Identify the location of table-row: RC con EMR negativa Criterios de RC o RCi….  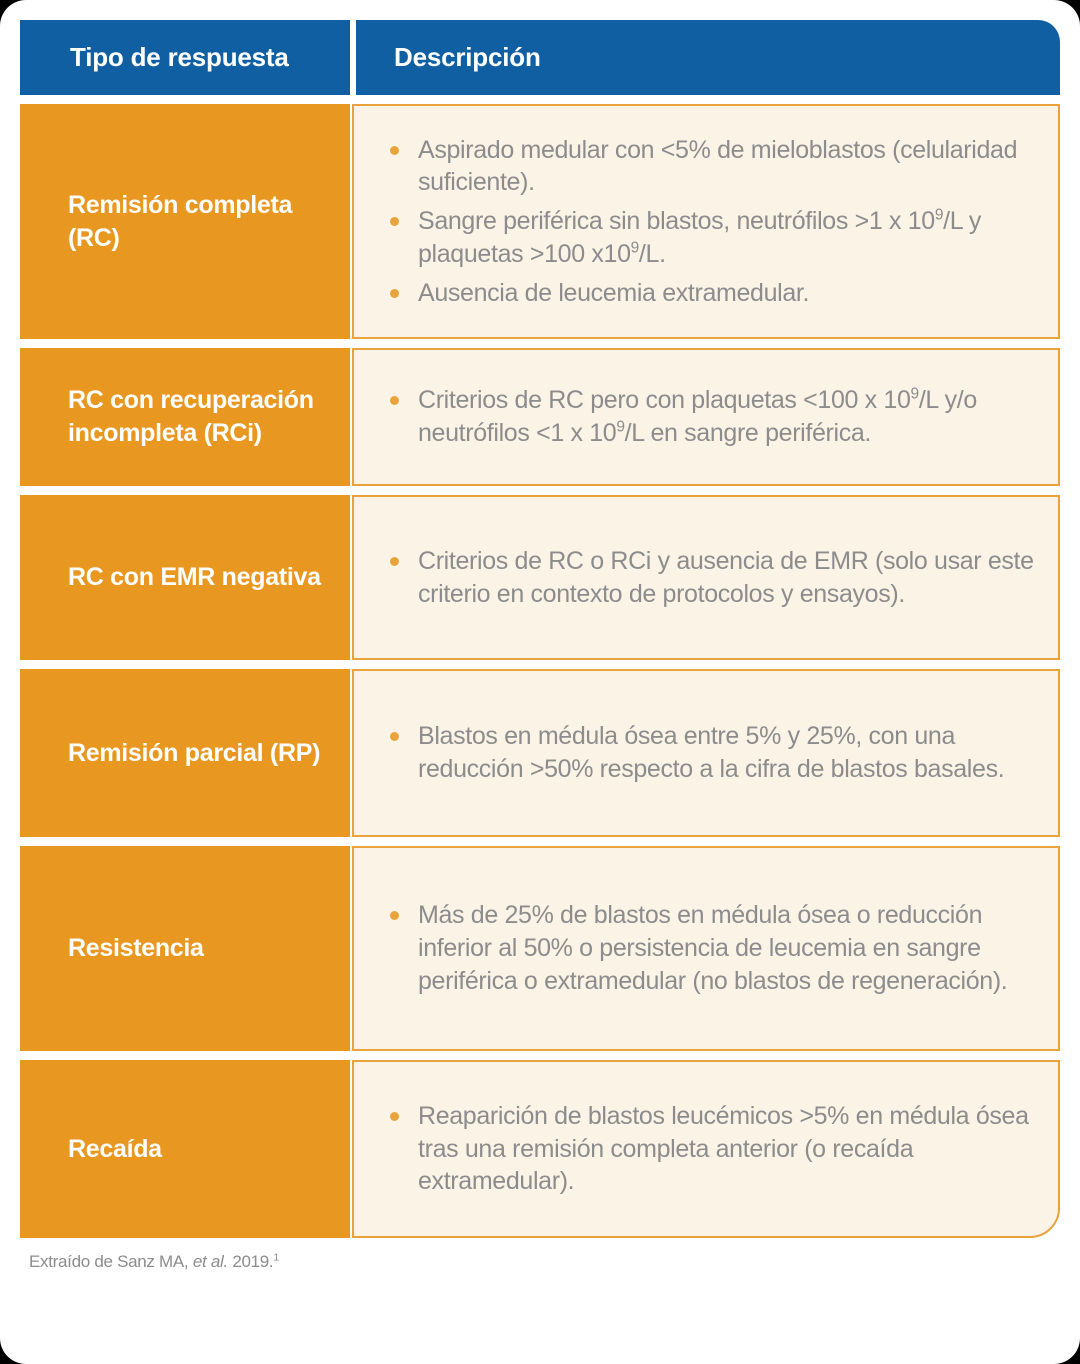
(540, 577).